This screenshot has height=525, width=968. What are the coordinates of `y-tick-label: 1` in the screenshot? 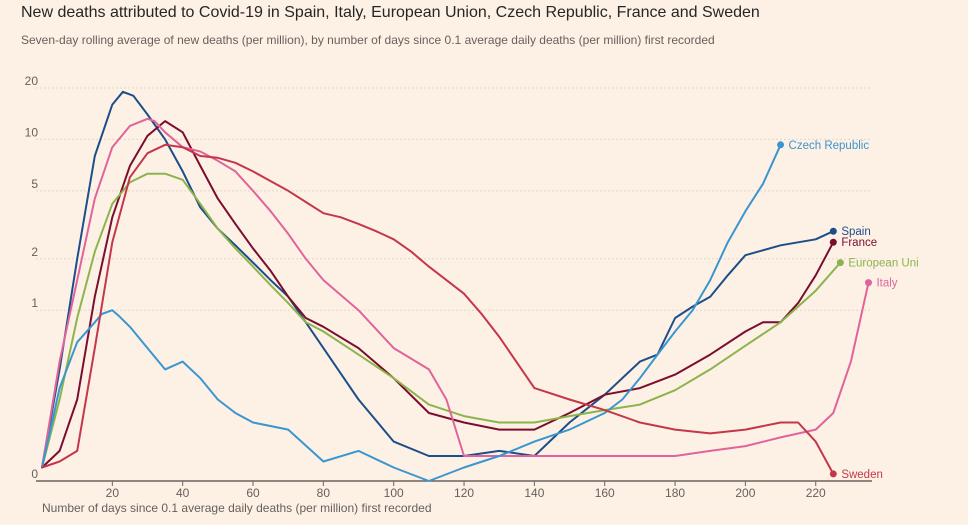 It's located at (34, 303).